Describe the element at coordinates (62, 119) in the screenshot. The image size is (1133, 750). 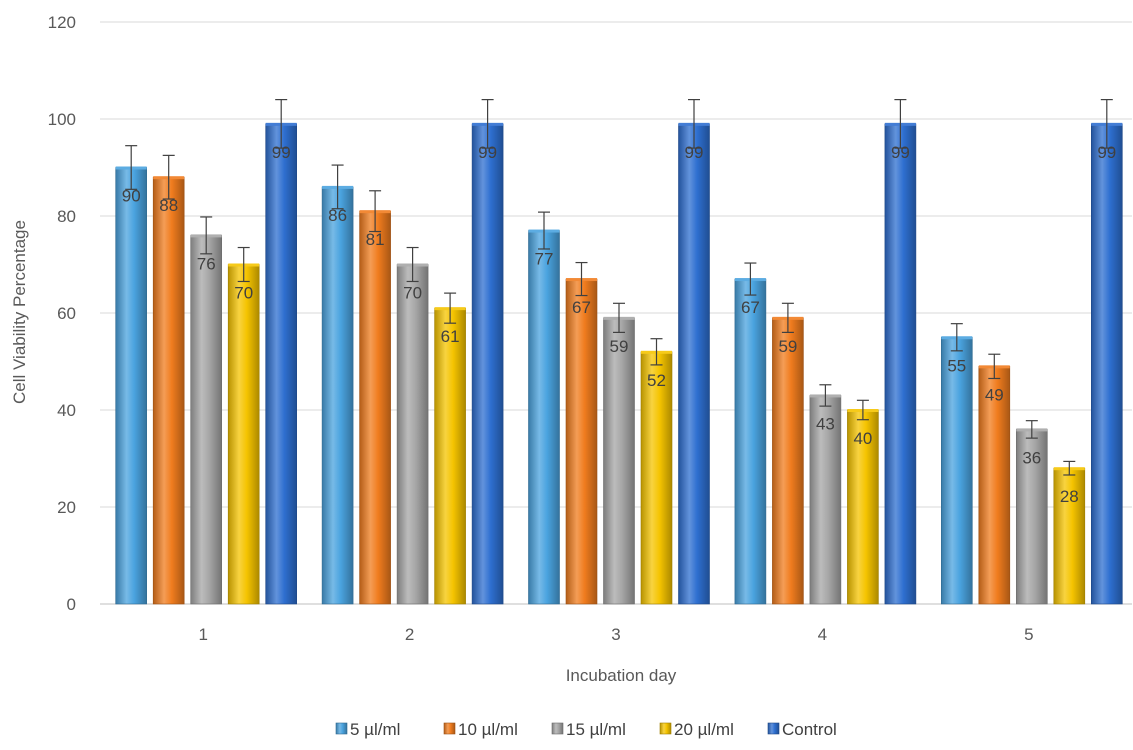
I see `y-tick-label: 100` at that location.